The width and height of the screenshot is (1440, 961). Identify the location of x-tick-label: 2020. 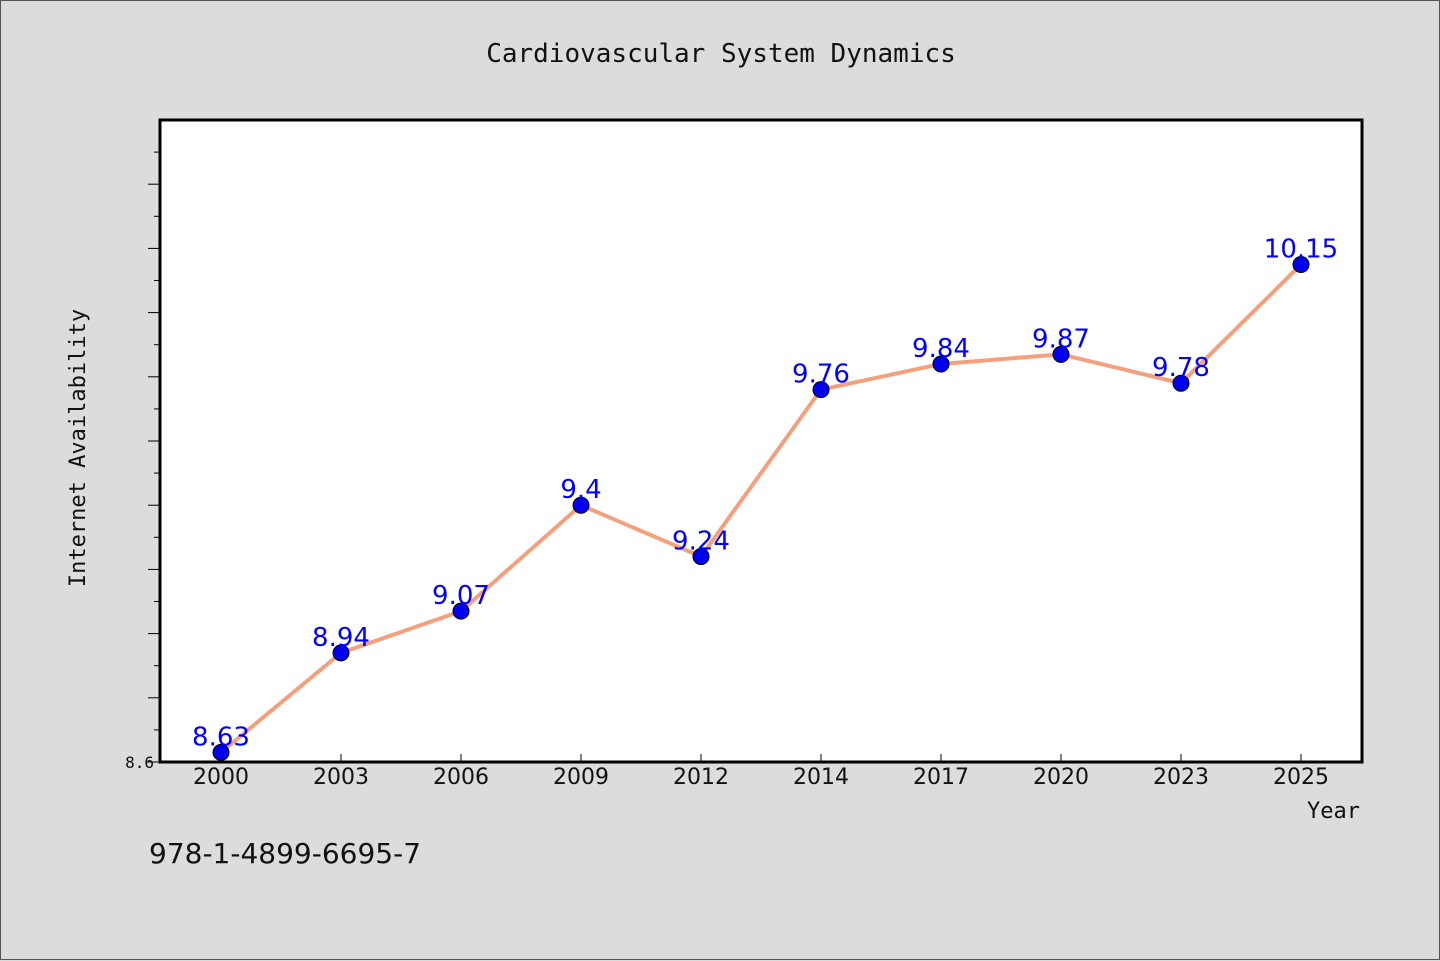
(1061, 777).